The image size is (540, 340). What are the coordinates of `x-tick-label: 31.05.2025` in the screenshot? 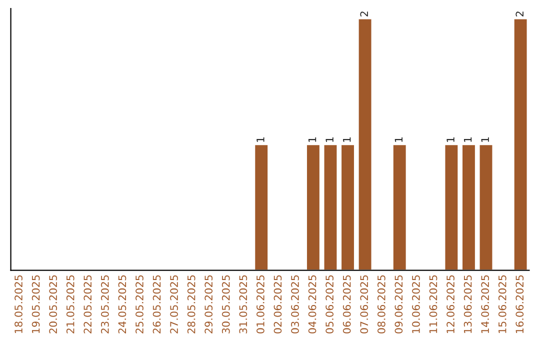 It's located at (243, 304).